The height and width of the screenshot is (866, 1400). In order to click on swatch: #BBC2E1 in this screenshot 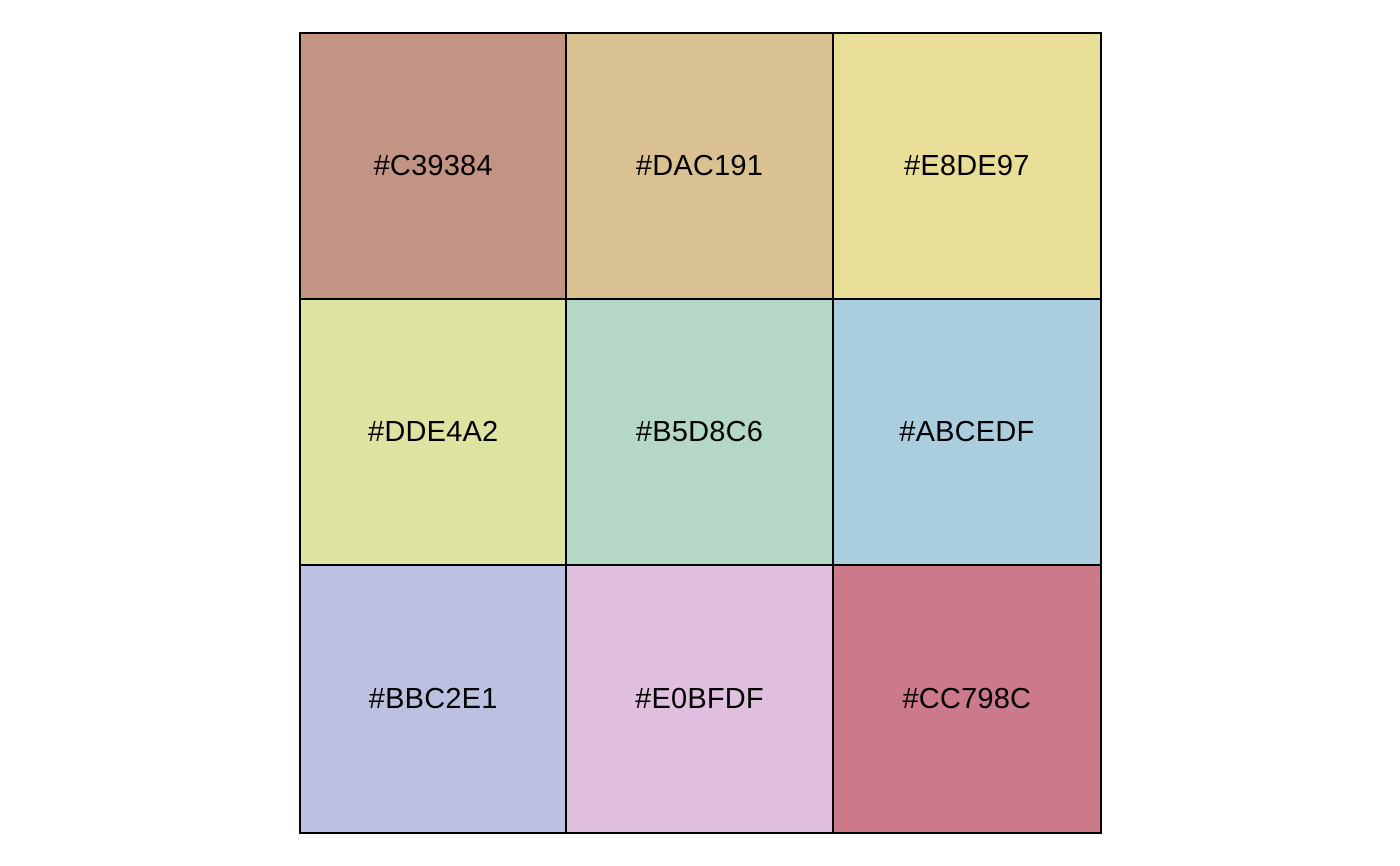, I will do `click(434, 699)`.